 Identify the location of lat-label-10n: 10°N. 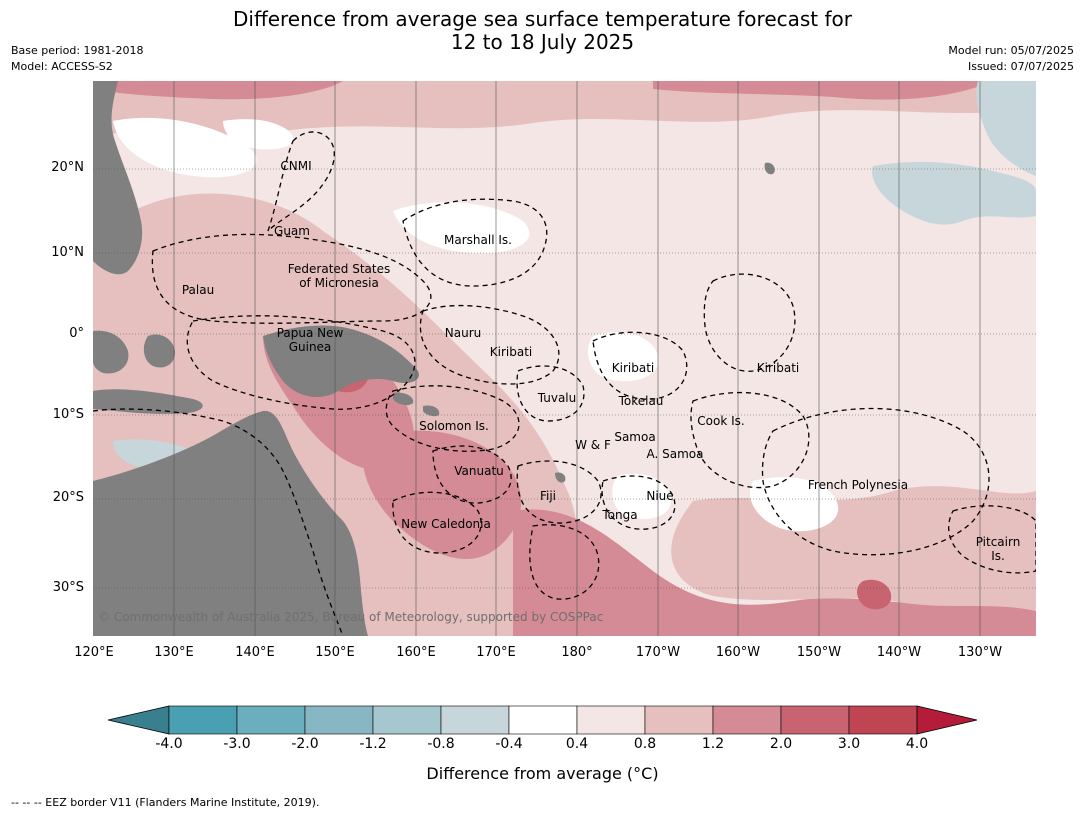
(67, 252).